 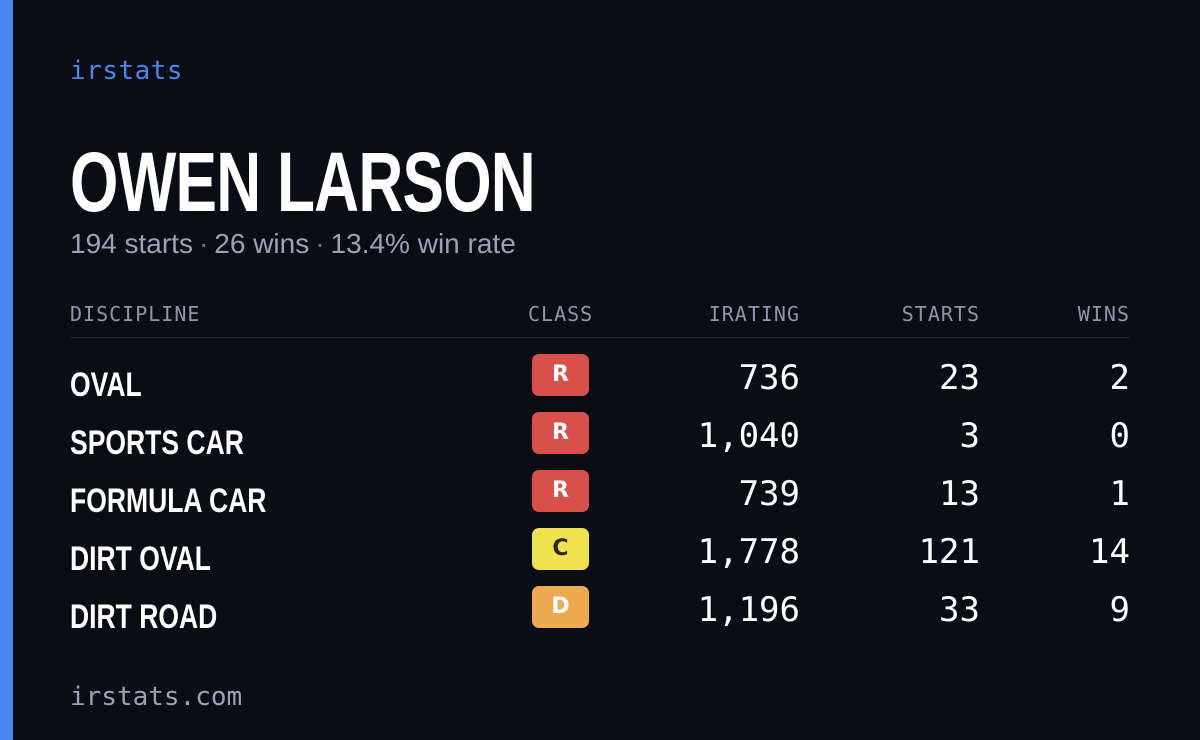 I want to click on irating-value: 1,040, so click(x=748, y=436).